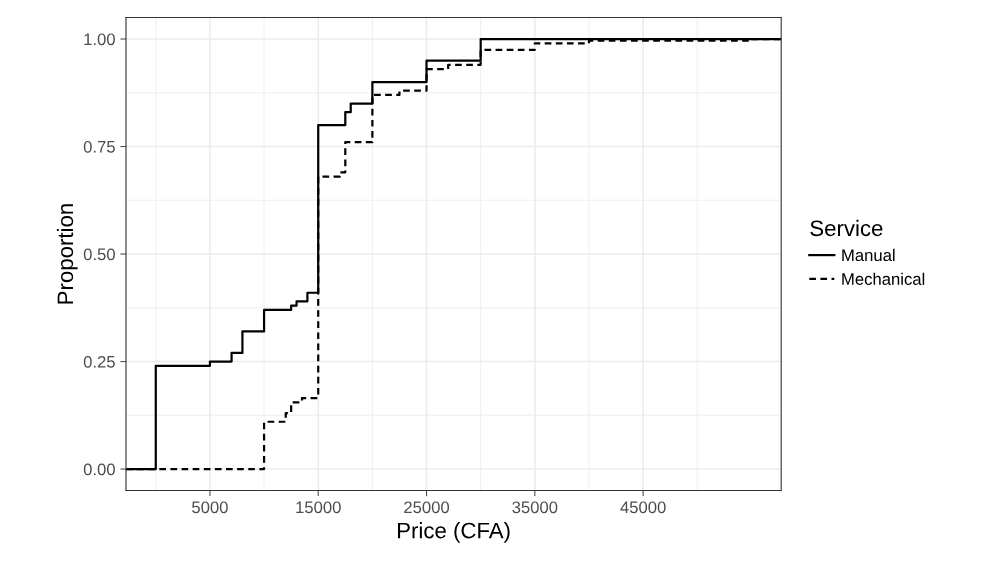 This screenshot has width=1008, height=584. Describe the element at coordinates (318, 507) in the screenshot. I see `x-tick-label: 15000` at that location.